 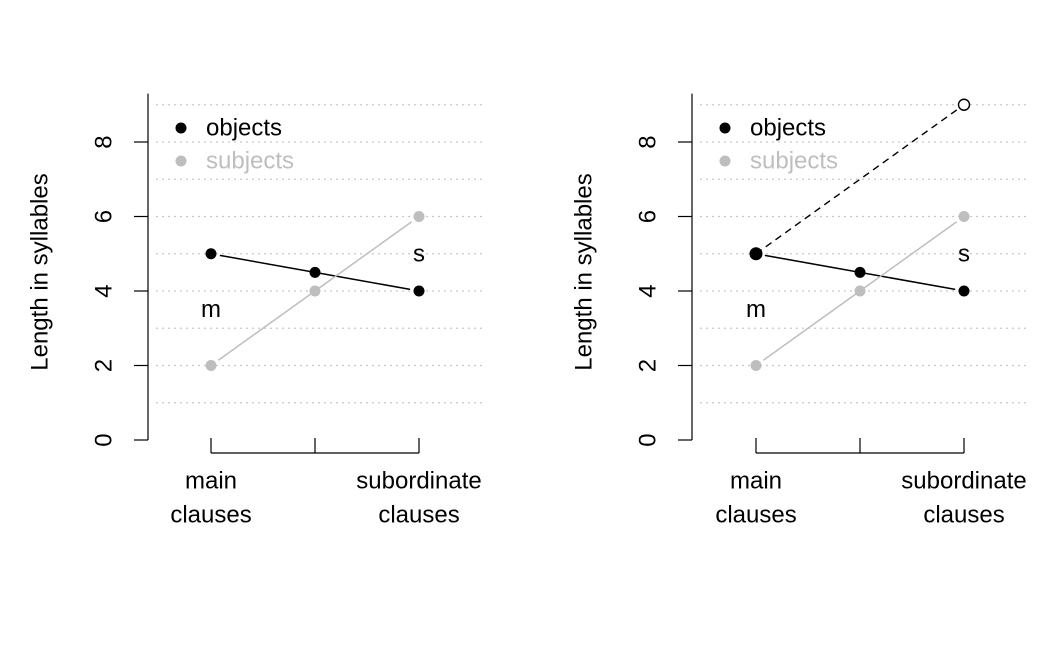 What do you see at coordinates (964, 104) in the screenshot?
I see `projection-point` at bounding box center [964, 104].